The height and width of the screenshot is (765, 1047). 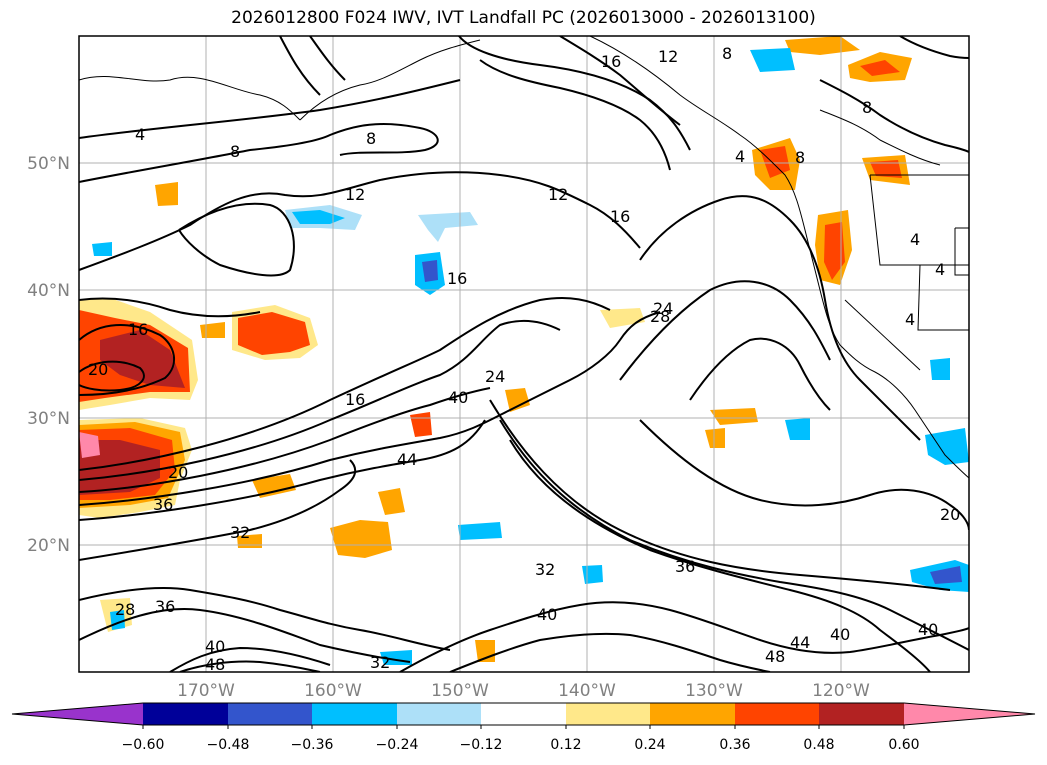 What do you see at coordinates (969, 714) in the screenshot?
I see `colorbar-extend-high` at bounding box center [969, 714].